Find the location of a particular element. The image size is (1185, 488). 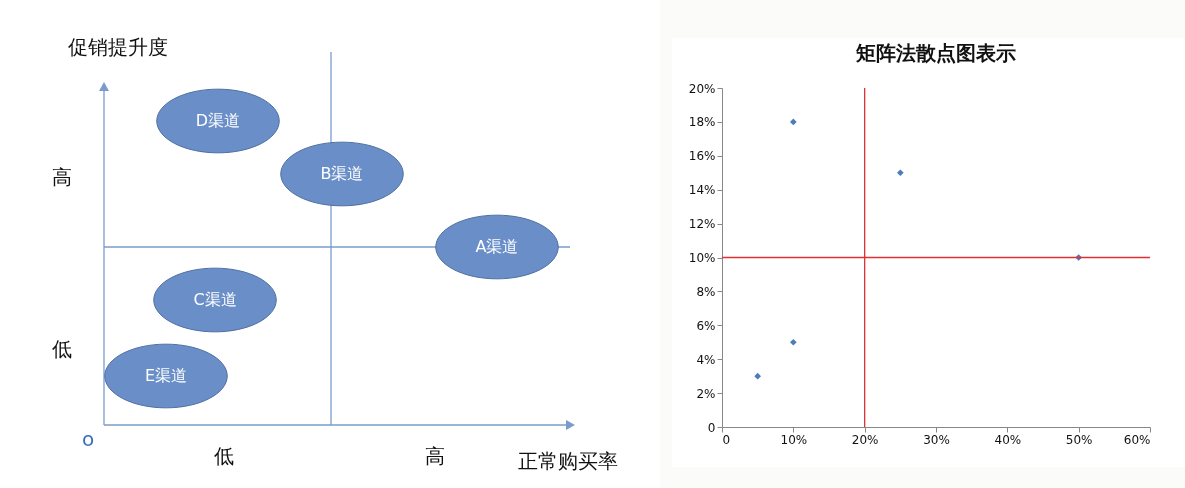

y-tick-label: 8% is located at coordinates (706, 291).